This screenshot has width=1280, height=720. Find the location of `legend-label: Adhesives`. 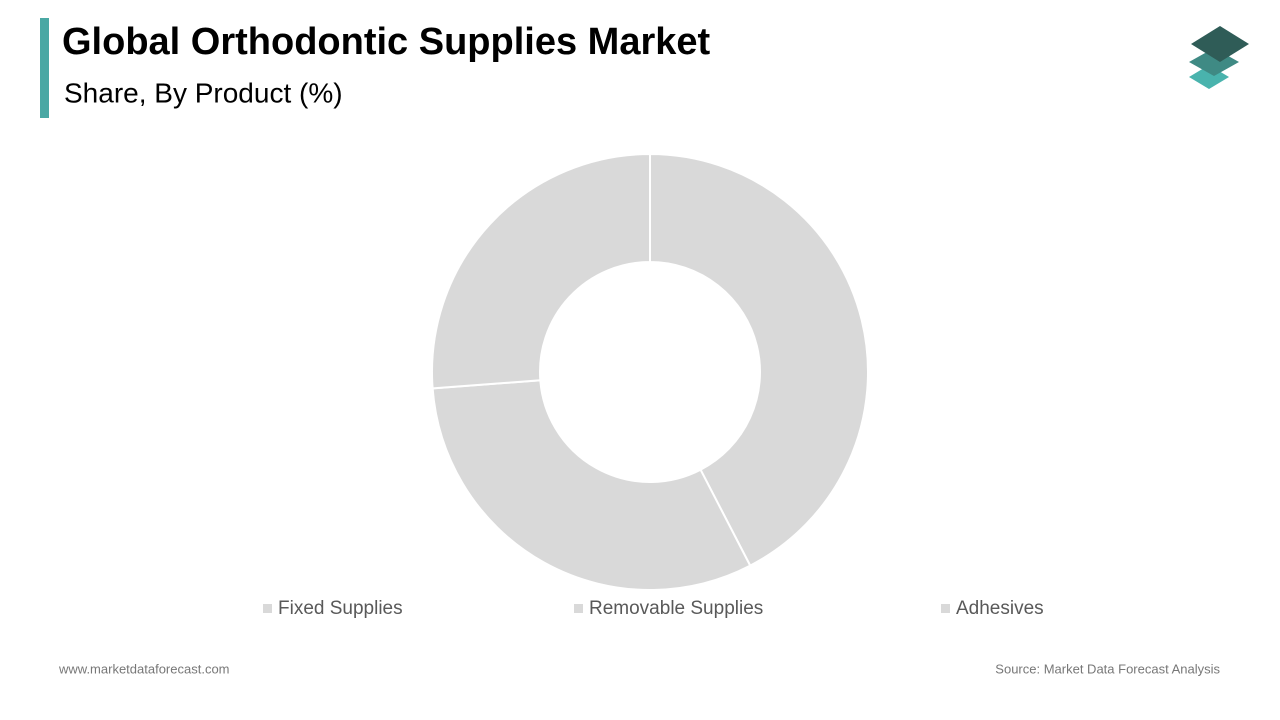

legend-label: Adhesives is located at coordinates (1000, 608).